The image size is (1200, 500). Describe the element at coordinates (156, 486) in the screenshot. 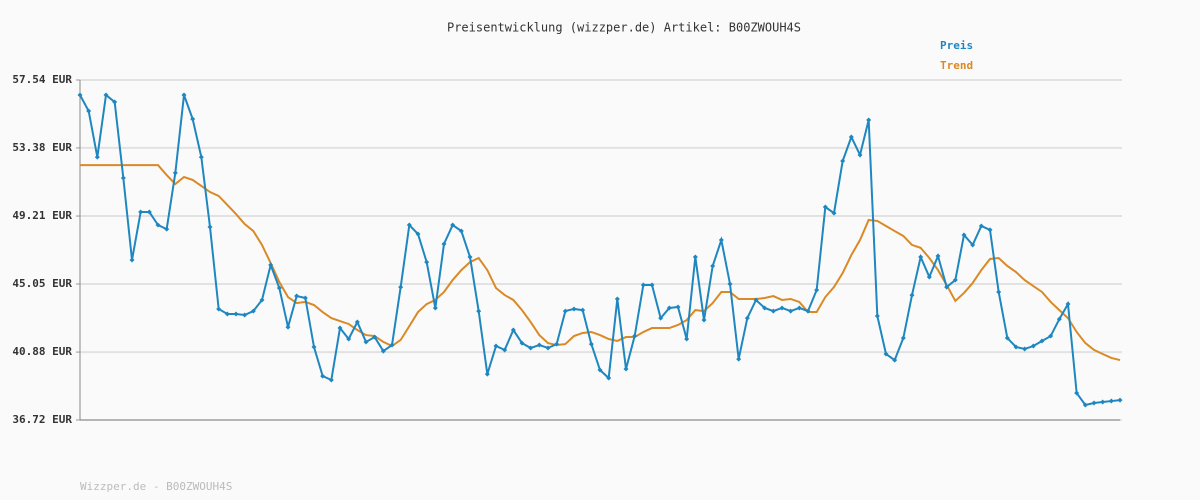

I see `footer: Wizzper.de - B00ZWOUH4S` at that location.